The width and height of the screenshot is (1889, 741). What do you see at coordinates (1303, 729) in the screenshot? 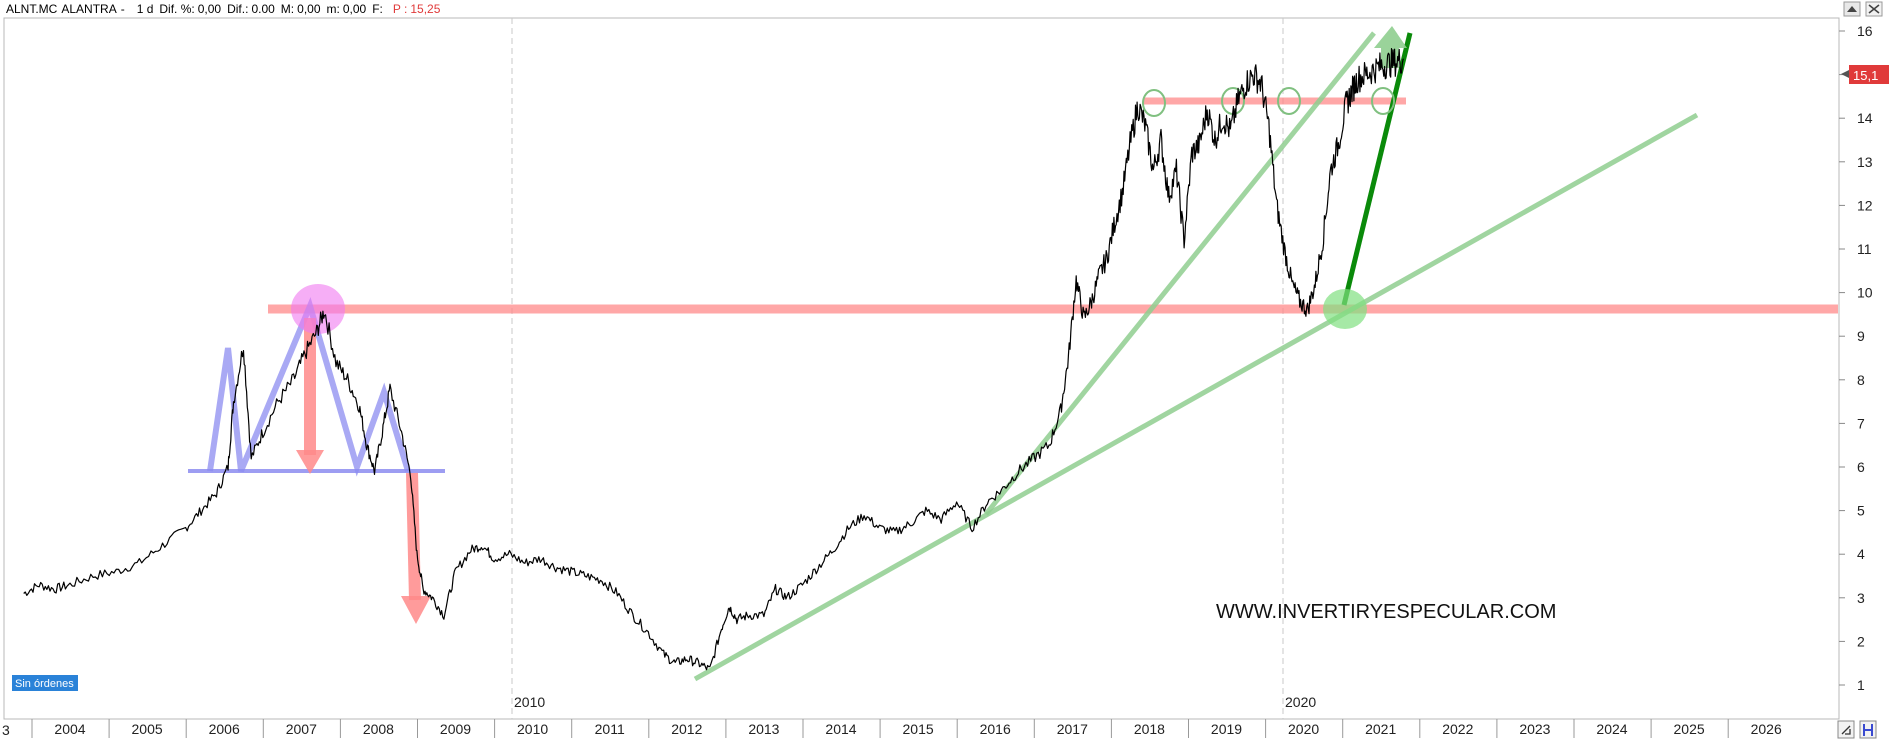
I see `x-tick-label: 2020` at bounding box center [1303, 729].